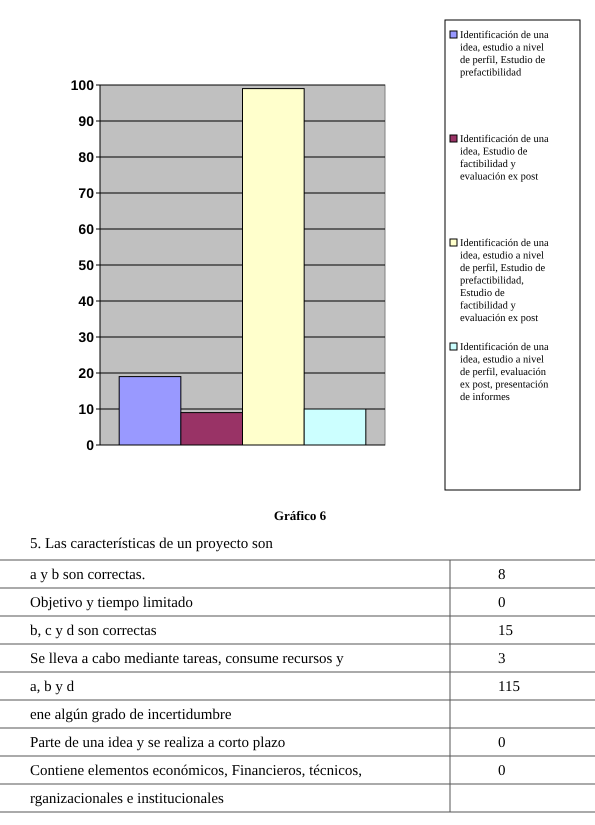 This screenshot has width=595, height=825. Describe the element at coordinates (158, 743) in the screenshot. I see `text: Parte de una idea y se realiza a corto plazo` at that location.